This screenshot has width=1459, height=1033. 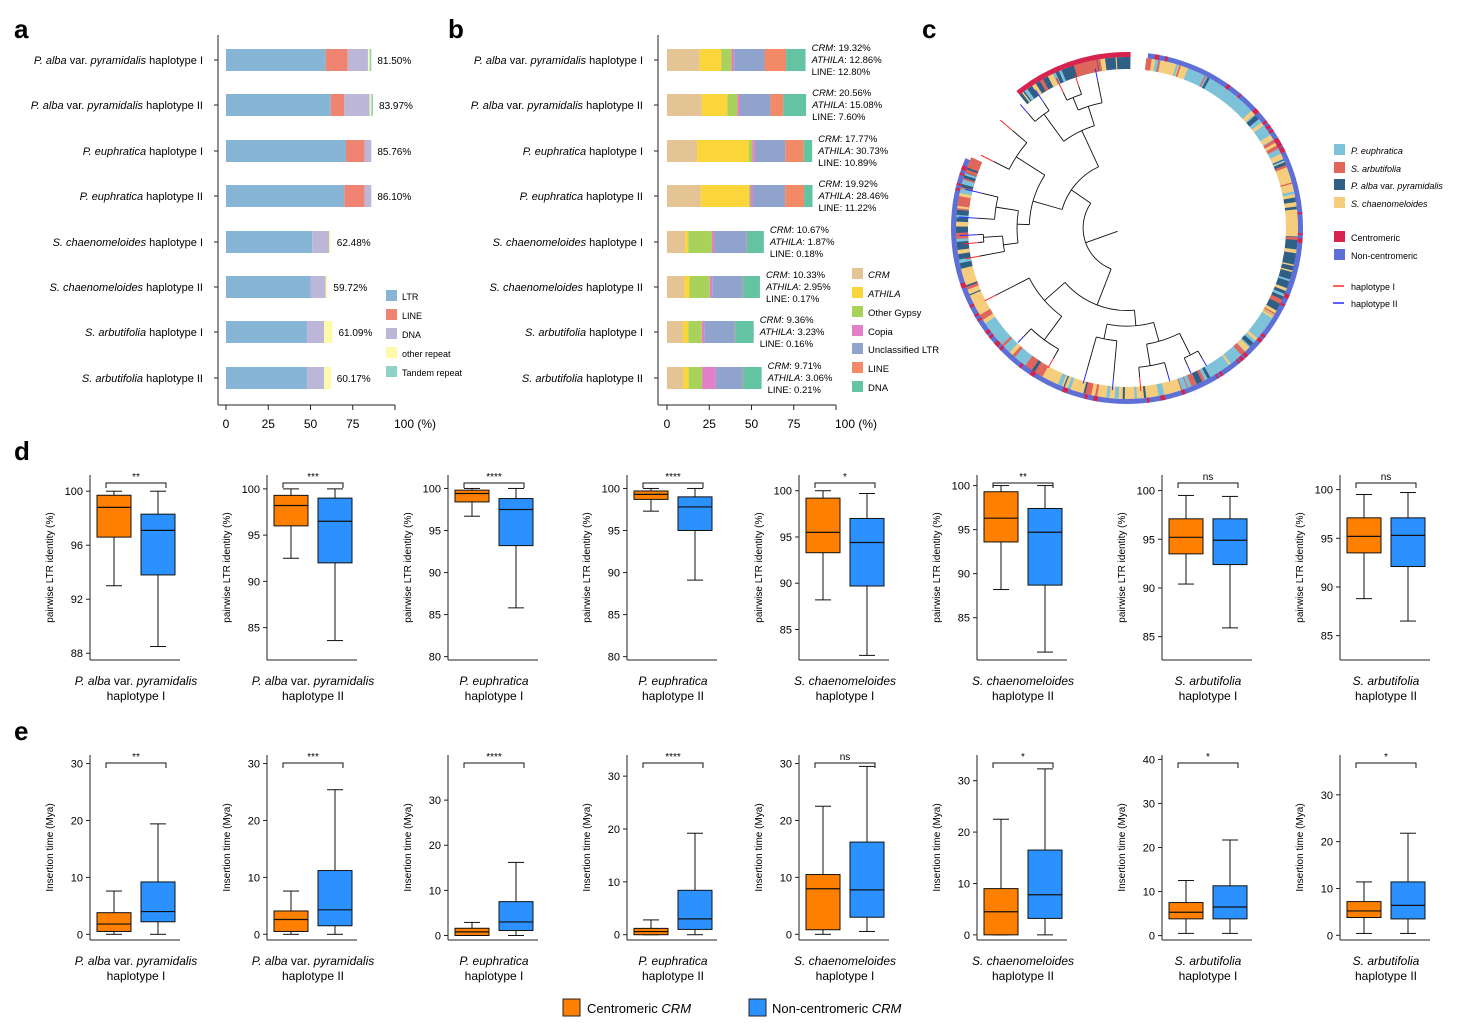 What do you see at coordinates (1376, 238) in the screenshot?
I see `legend-label: Centromeric` at bounding box center [1376, 238].